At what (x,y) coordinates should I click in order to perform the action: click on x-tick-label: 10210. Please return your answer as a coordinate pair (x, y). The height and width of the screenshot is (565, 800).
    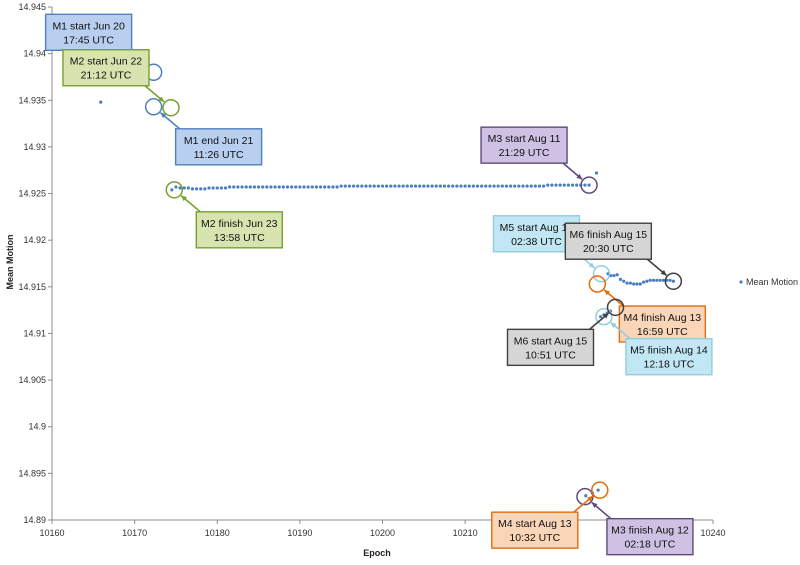
    Looking at the image, I should click on (465, 533).